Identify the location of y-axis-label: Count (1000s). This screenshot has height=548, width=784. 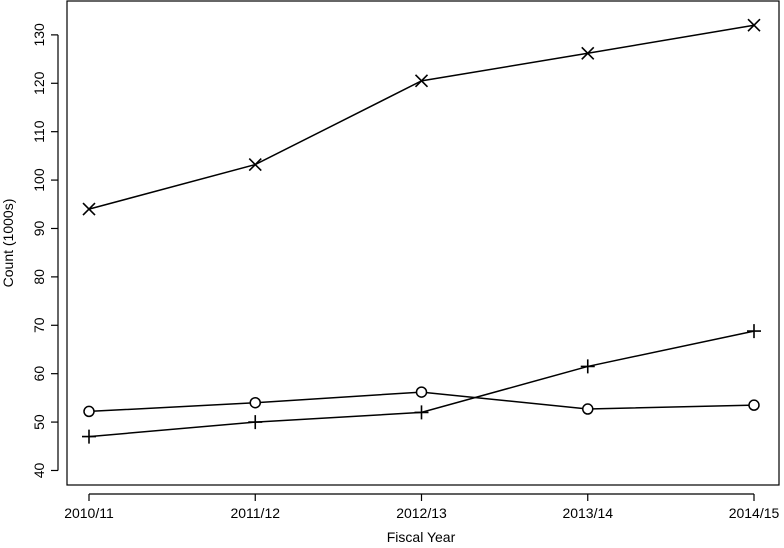
(8, 243).